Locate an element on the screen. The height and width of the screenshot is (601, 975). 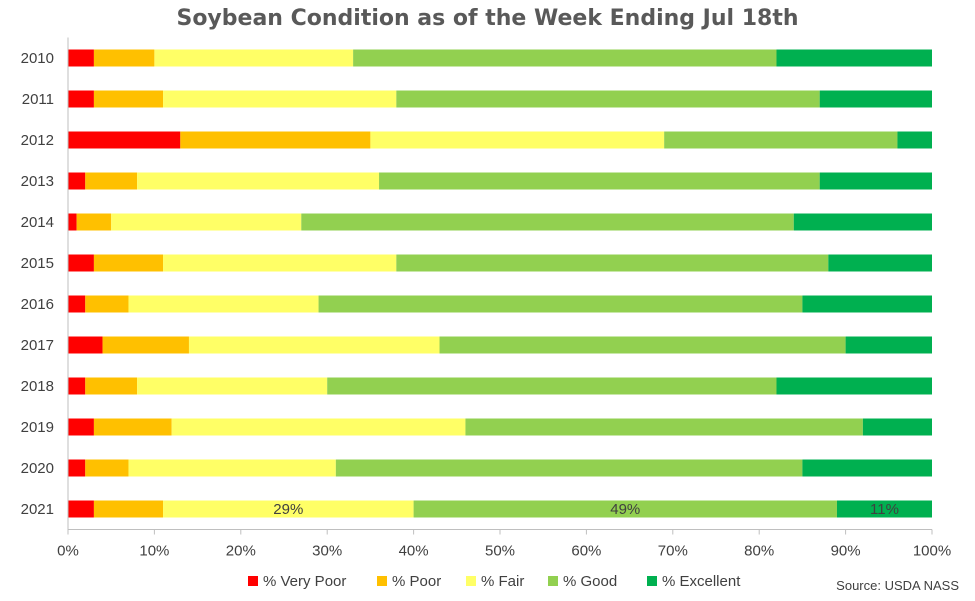
data-label: 11% is located at coordinates (884, 509).